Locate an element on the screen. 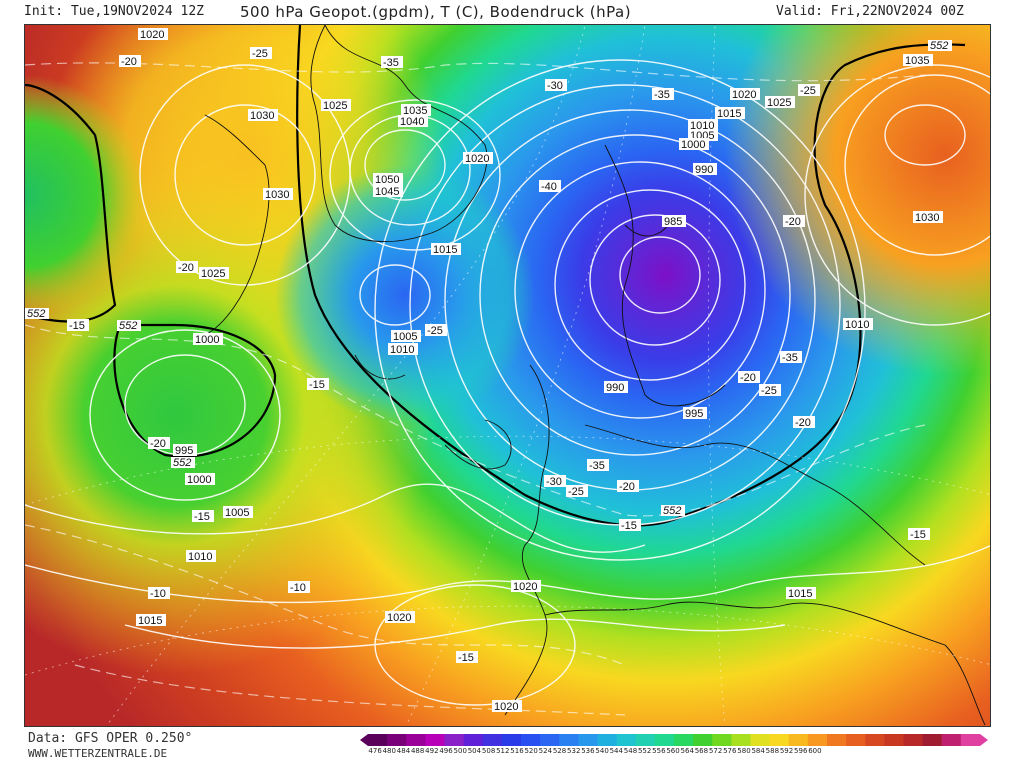  svg-text: 1025 is located at coordinates (779, 103).